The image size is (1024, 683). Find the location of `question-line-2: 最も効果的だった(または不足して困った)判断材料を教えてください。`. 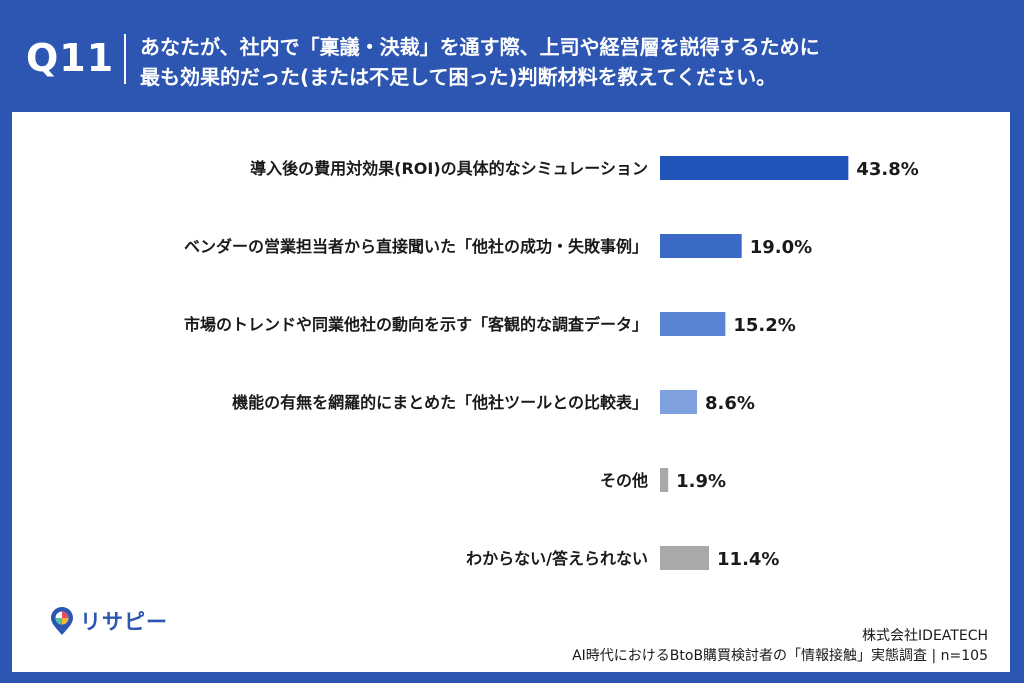

question-line-2: 最も効果的だった(または不足して困った)判断材料を教えてください。 is located at coordinates (458, 77).